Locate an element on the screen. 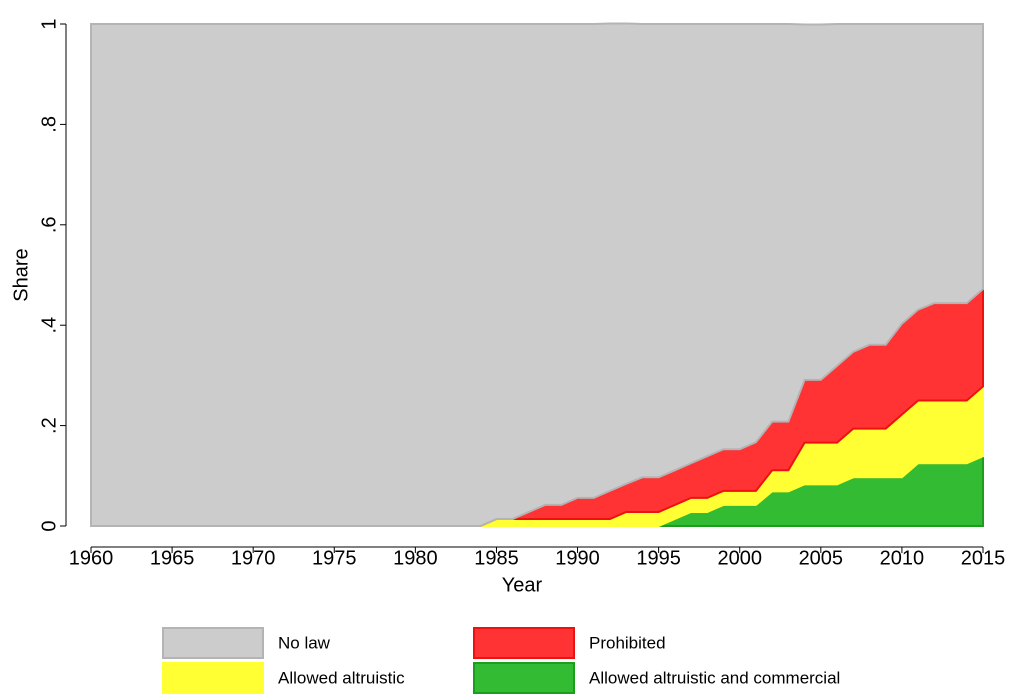  y-tick-label: .6 is located at coordinates (49, 224).